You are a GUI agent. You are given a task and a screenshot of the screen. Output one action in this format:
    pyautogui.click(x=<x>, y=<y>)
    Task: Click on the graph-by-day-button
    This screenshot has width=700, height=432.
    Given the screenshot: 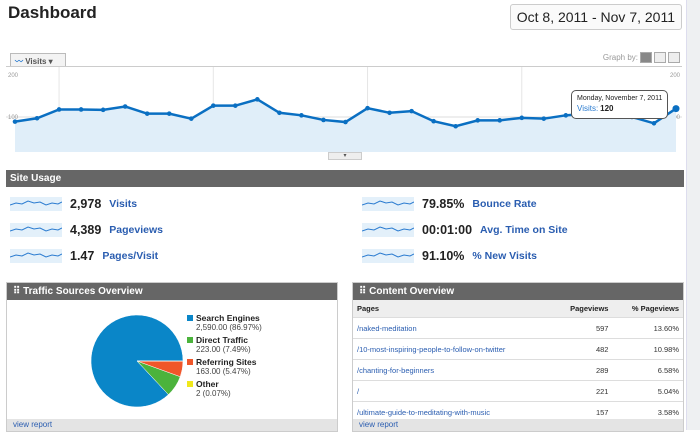 What is the action you would take?
    pyautogui.click(x=646, y=57)
    